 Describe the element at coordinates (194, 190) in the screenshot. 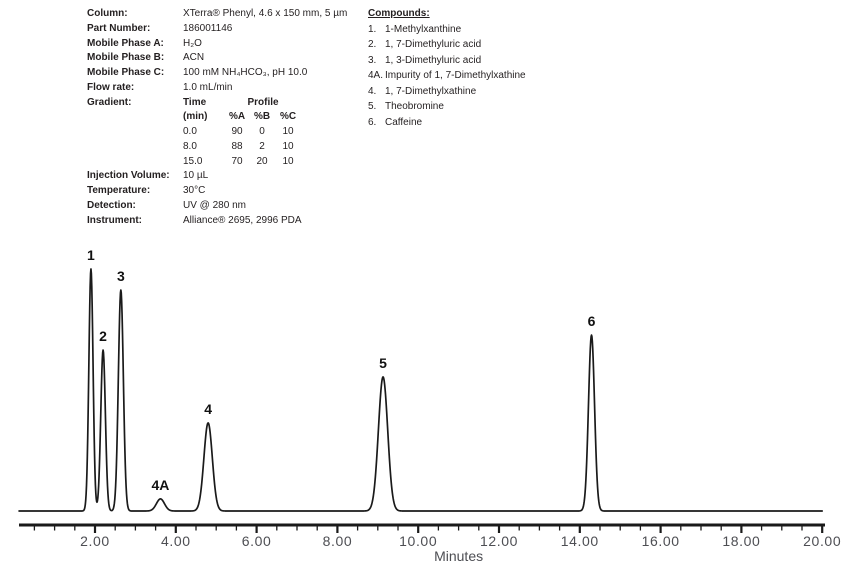

I see `method-value: 30°C` at that location.